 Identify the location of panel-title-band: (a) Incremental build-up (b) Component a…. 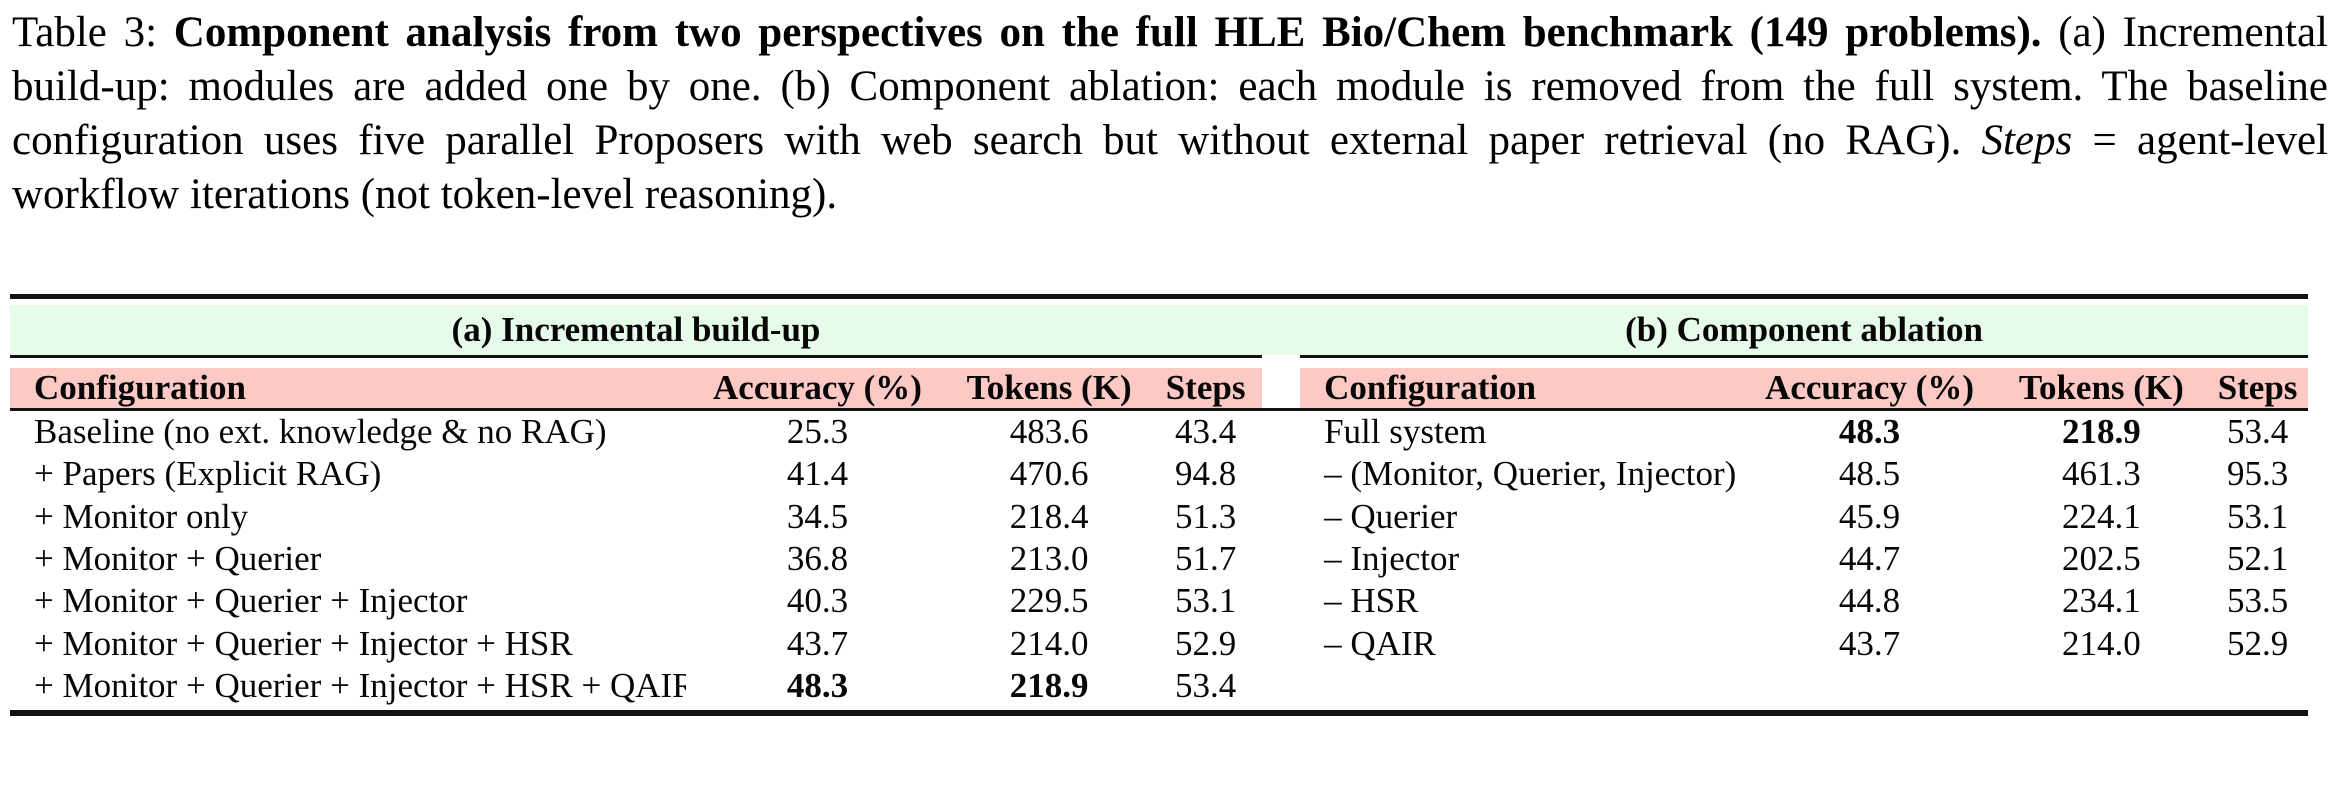
(1159, 330).